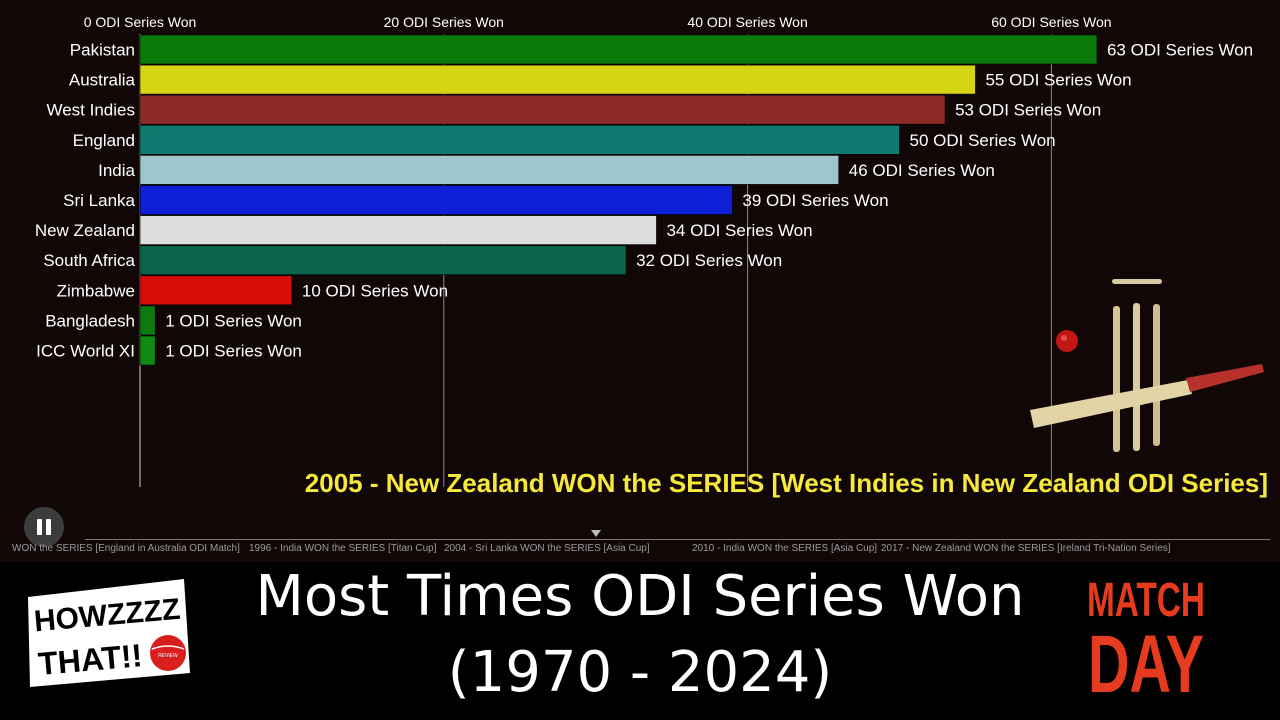 The width and height of the screenshot is (1280, 720). What do you see at coordinates (96, 290) in the screenshot?
I see `category-label: Zimbabwe` at bounding box center [96, 290].